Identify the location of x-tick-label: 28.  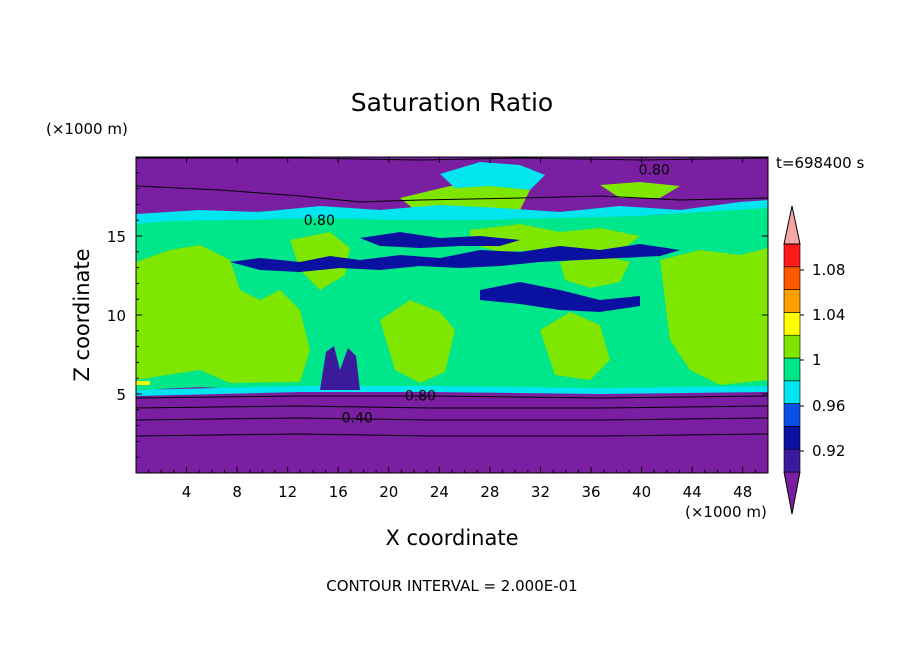
(489, 492).